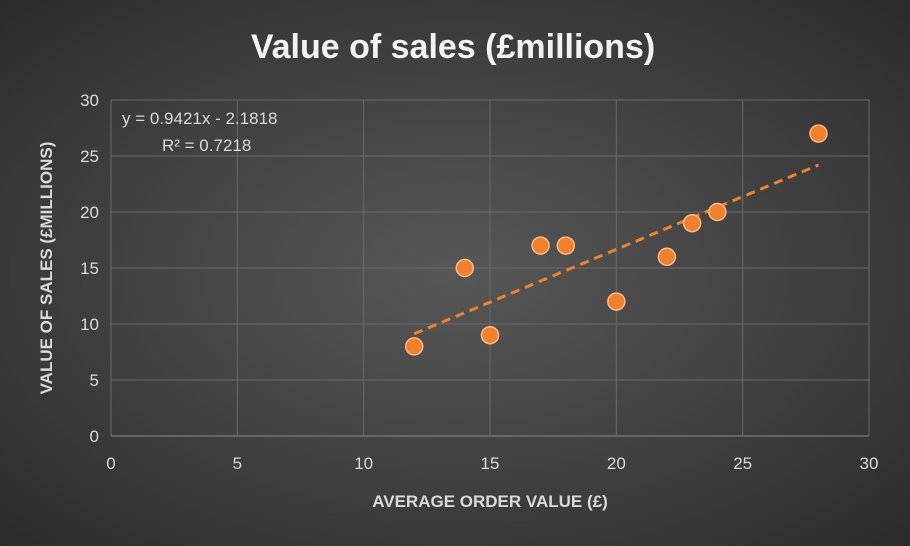 This screenshot has height=546, width=910. Describe the element at coordinates (199, 118) in the screenshot. I see `trendline-equation: y = 0.9421x - 2.1818` at that location.